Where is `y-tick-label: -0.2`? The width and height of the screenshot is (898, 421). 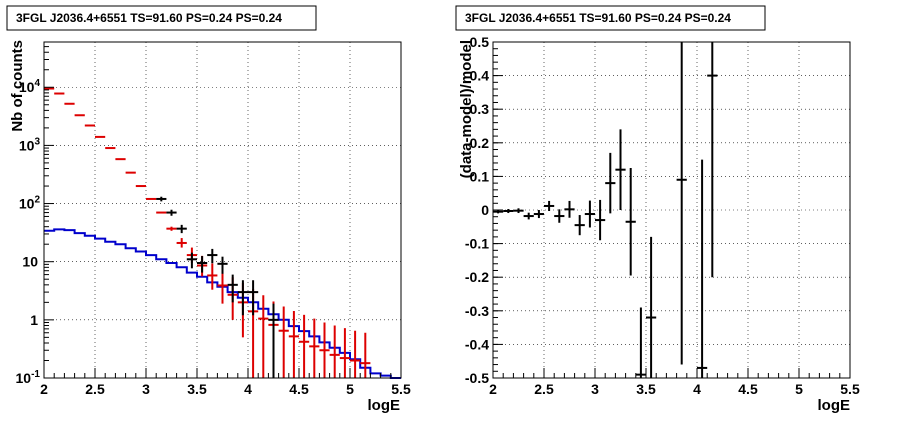
y-tick-label: -0.2 is located at coordinates (477, 277).